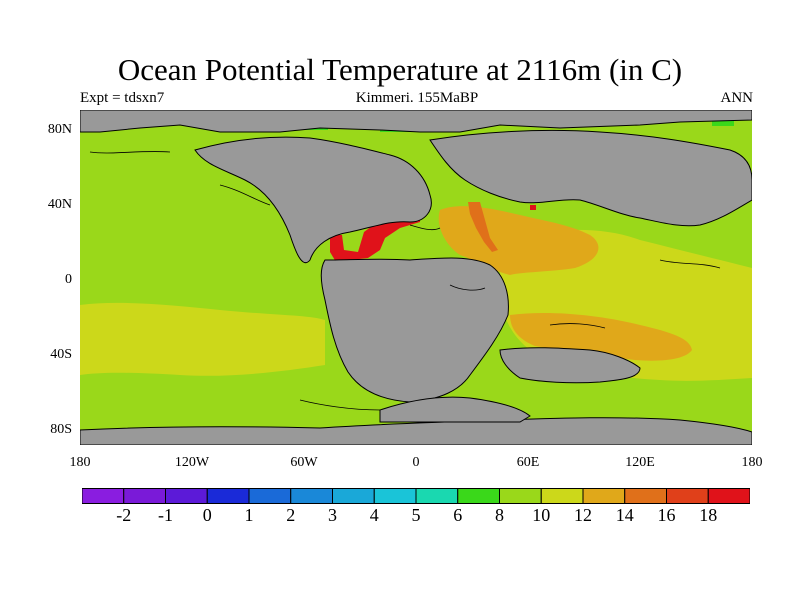 Image resolution: width=800 pixels, height=600 pixels. Describe the element at coordinates (640, 462) in the screenshot. I see `x-tick-label: 120E` at that location.